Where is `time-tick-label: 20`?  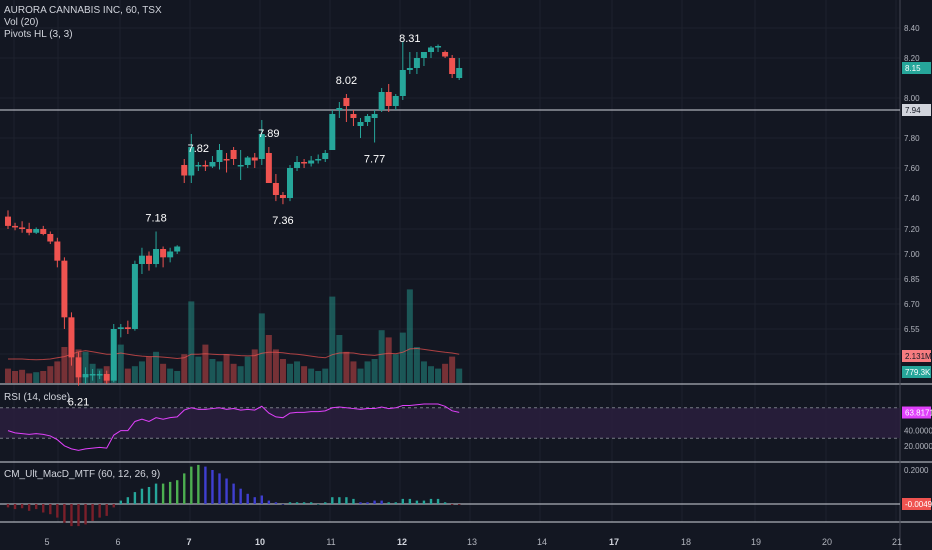 time-tick-label: 20 is located at coordinates (827, 542).